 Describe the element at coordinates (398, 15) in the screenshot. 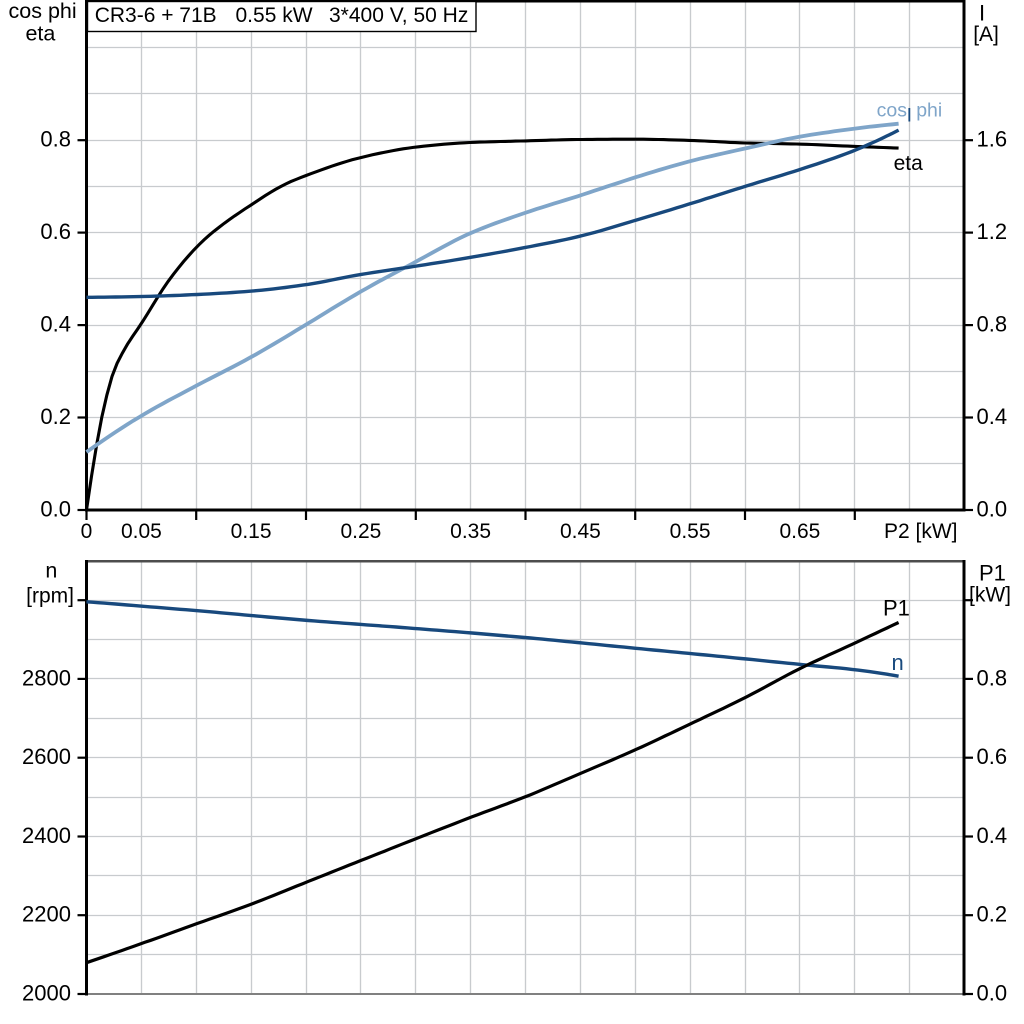

I see `svg-text: 3*400 V, 50 Hz` at that location.